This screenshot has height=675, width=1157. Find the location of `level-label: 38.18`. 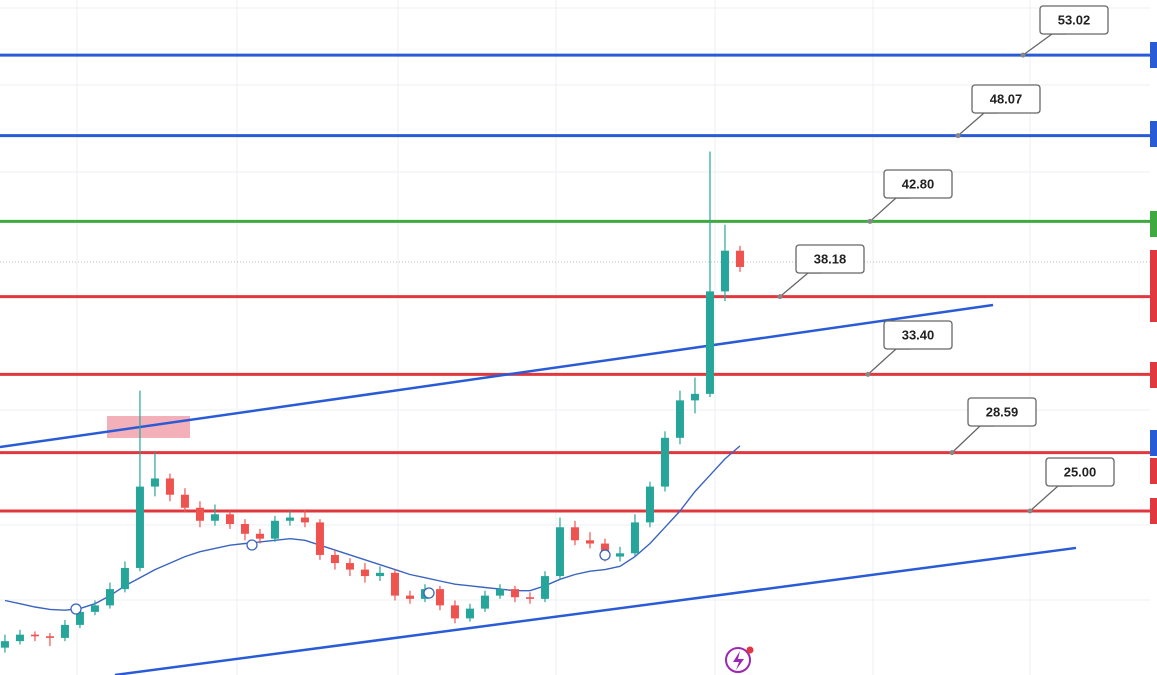

level-label: 38.18 is located at coordinates (830, 258).